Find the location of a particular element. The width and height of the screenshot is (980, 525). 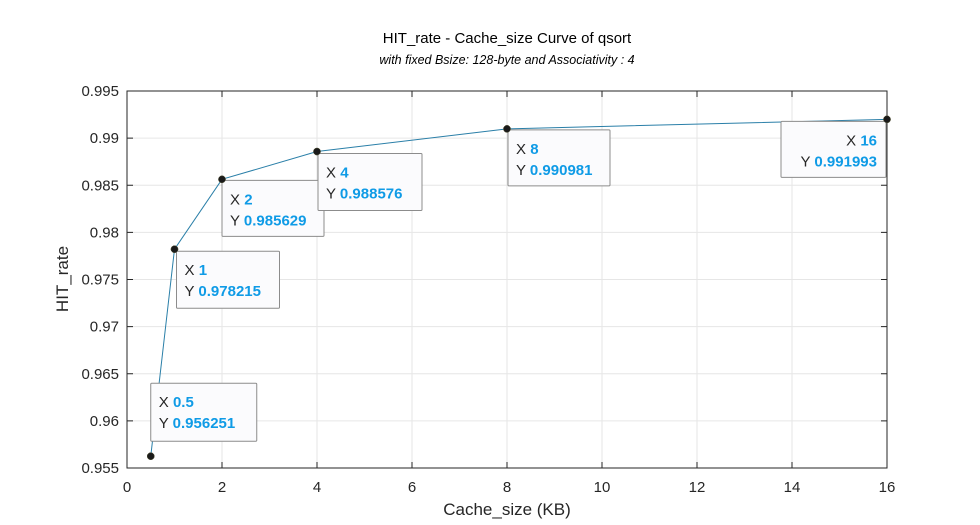

x-tick-label: 10 is located at coordinates (602, 487).